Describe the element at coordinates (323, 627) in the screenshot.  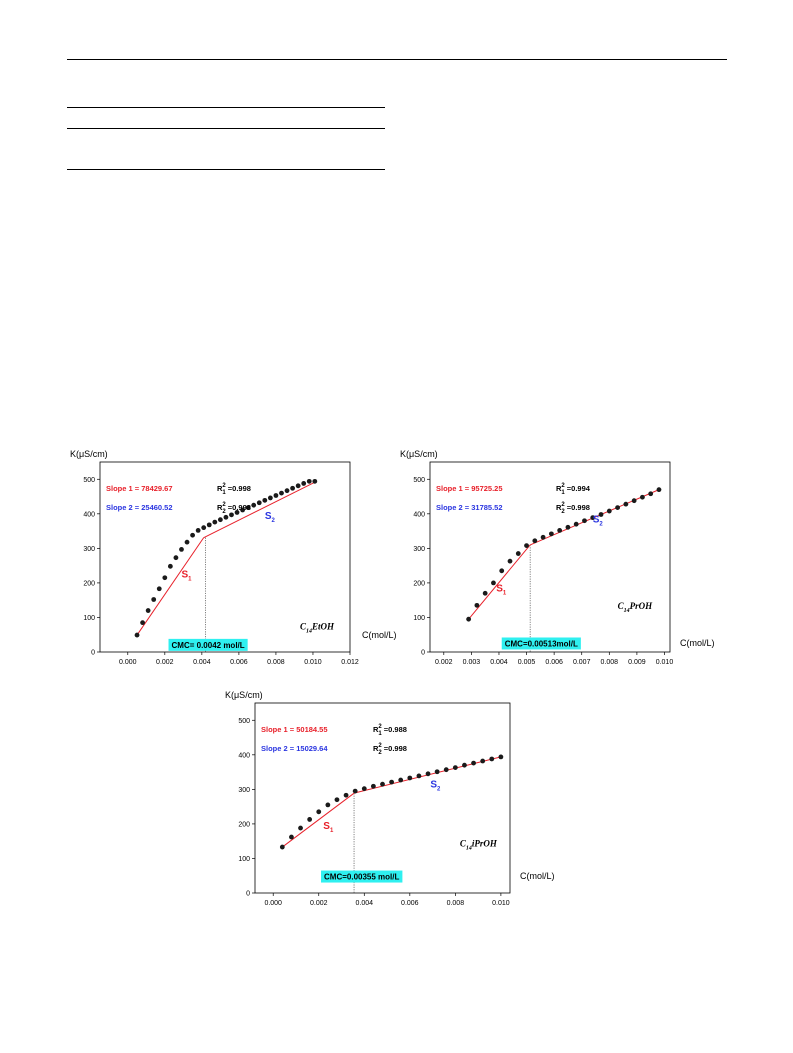
I see `compound-rest: EtOH` at that location.